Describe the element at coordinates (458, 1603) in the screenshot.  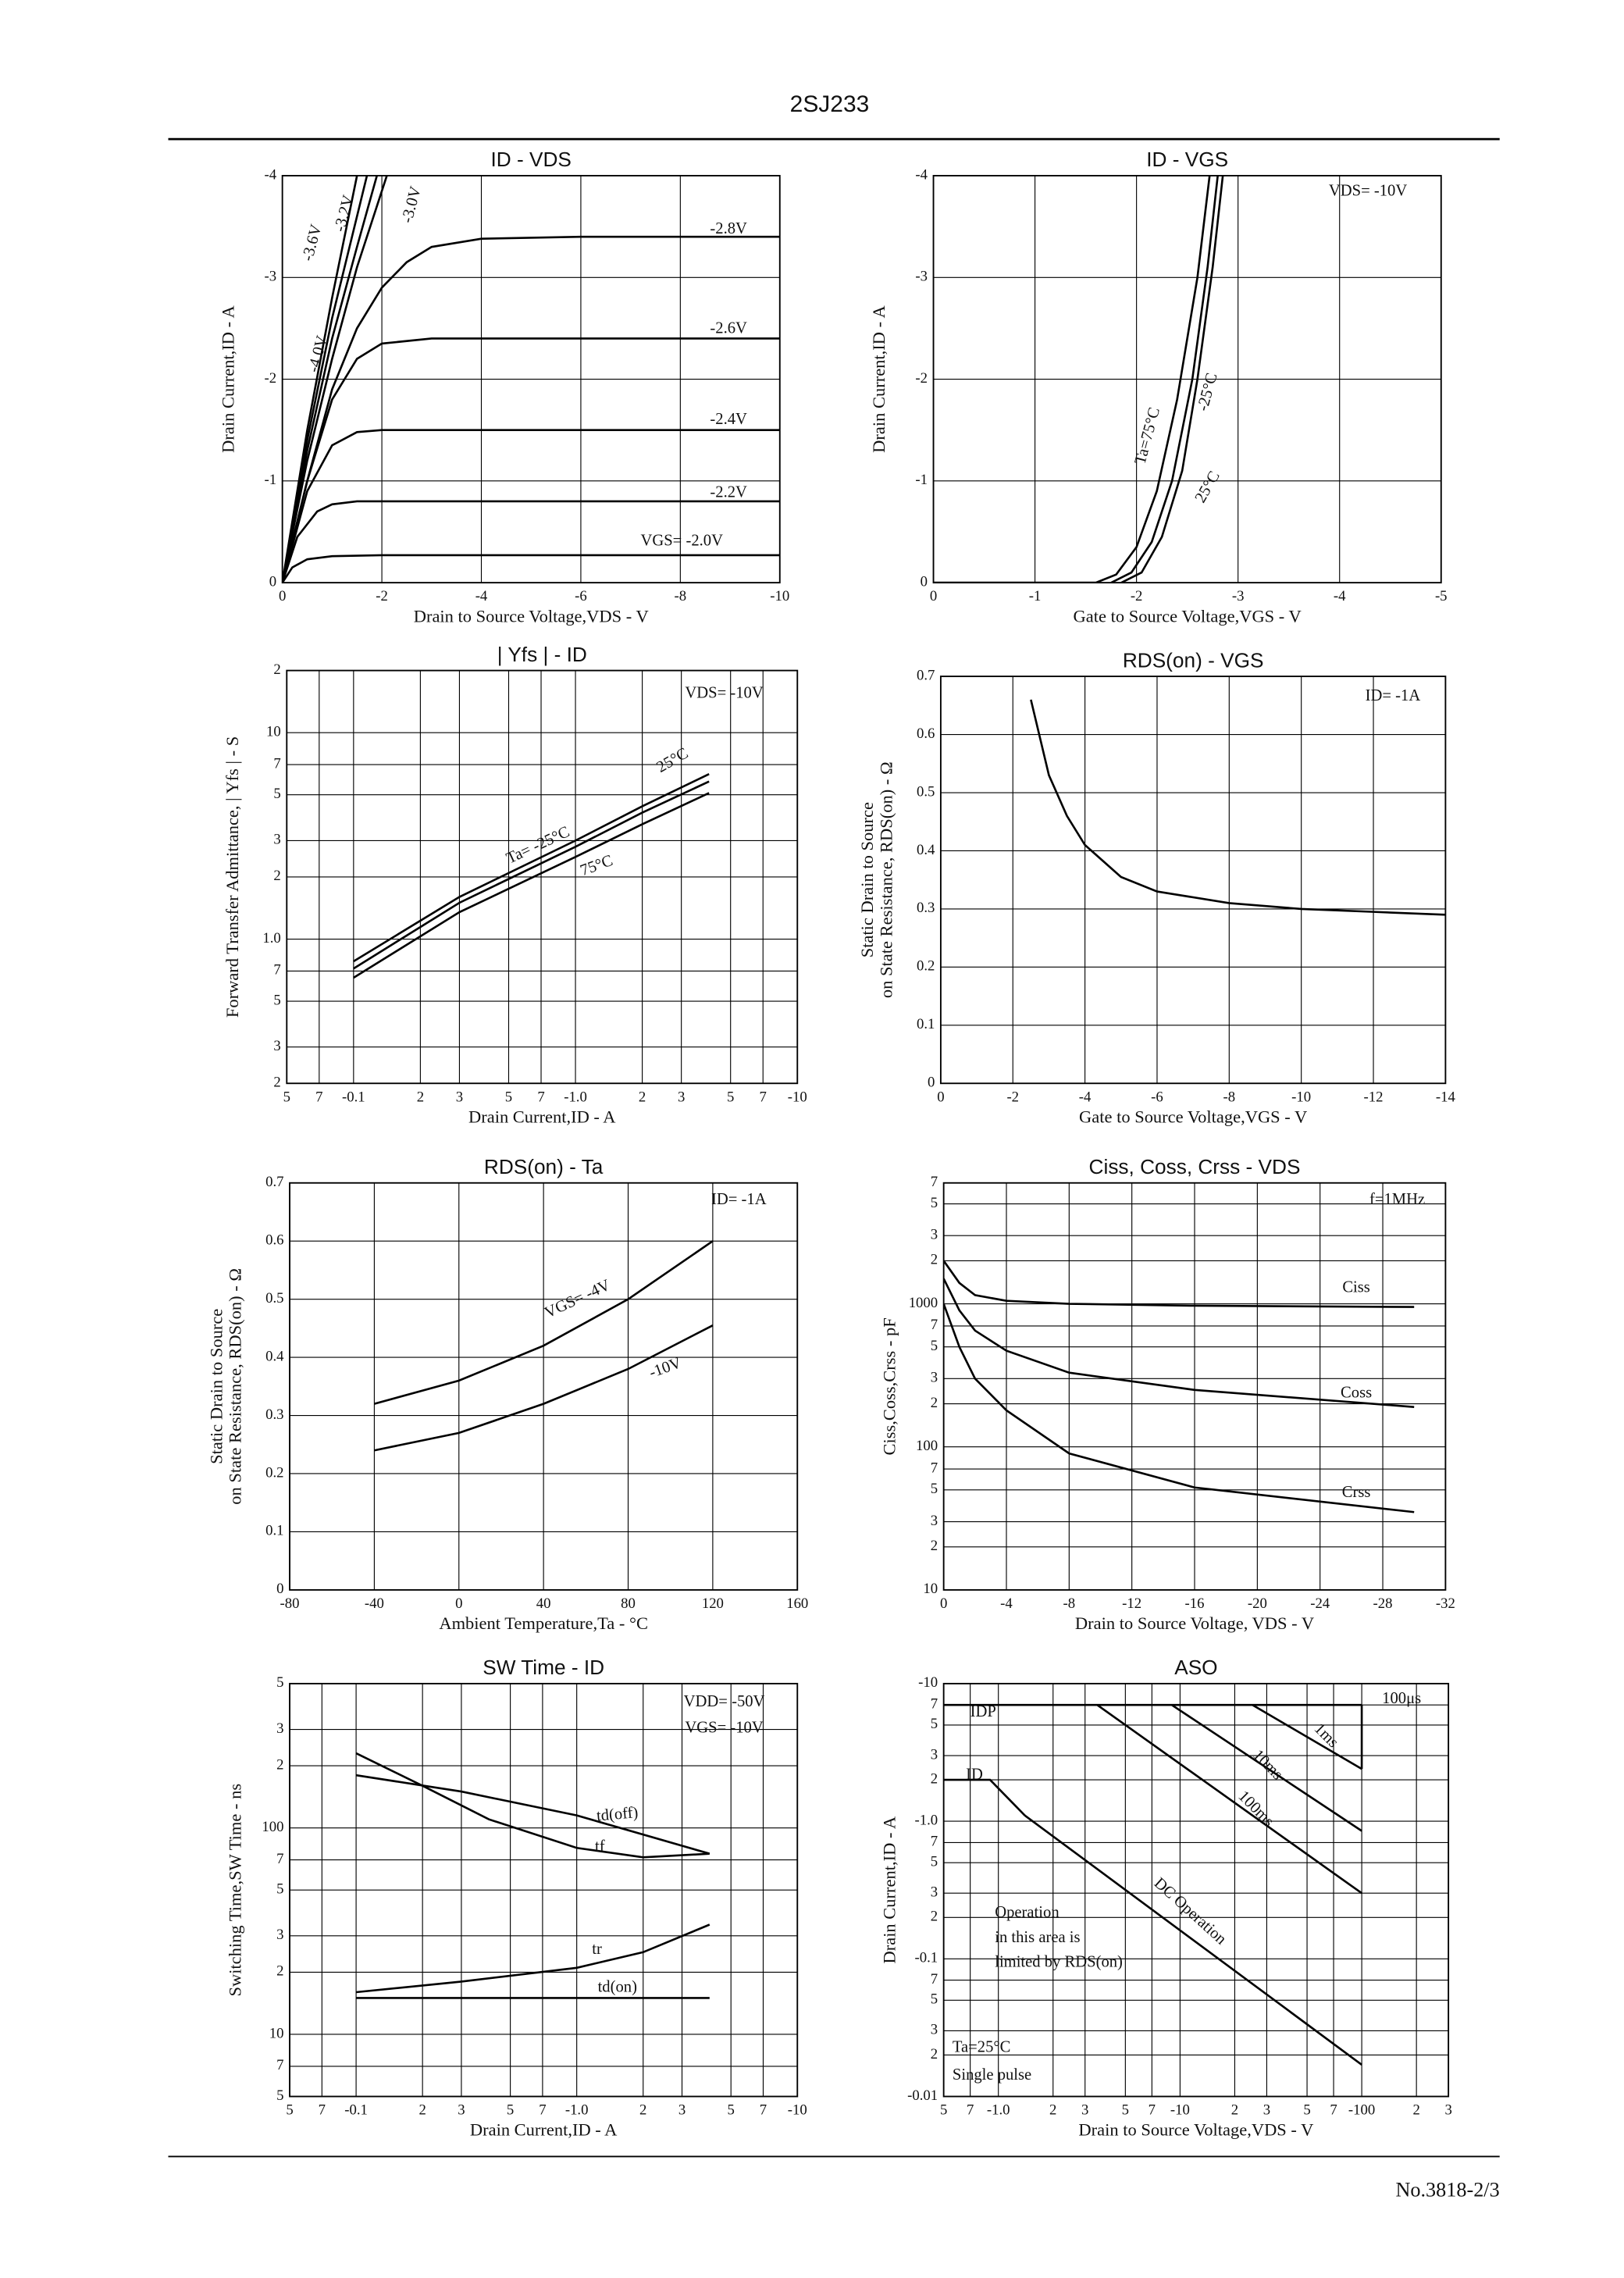
I see `x-tick-label: 0` at that location.